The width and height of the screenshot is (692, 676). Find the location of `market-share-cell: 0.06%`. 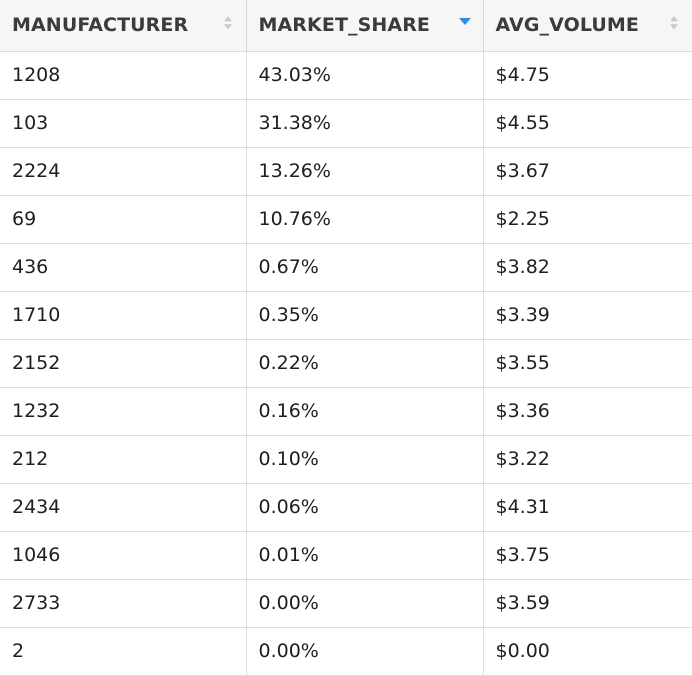

market-share-cell: 0.06% is located at coordinates (364, 507).